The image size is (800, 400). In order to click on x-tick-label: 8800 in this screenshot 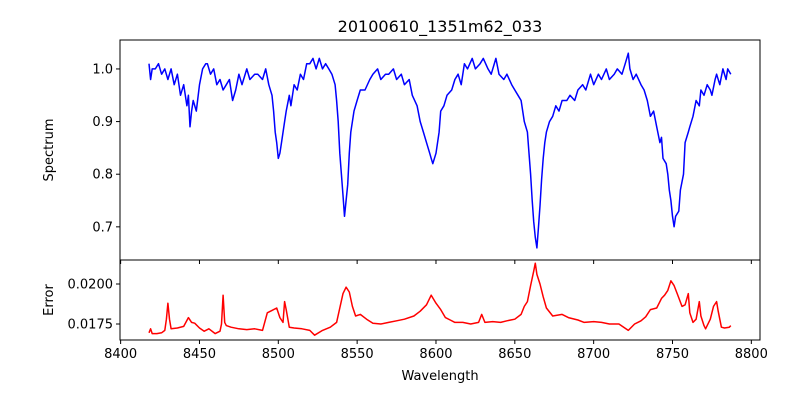, I will do `click(751, 354)`.